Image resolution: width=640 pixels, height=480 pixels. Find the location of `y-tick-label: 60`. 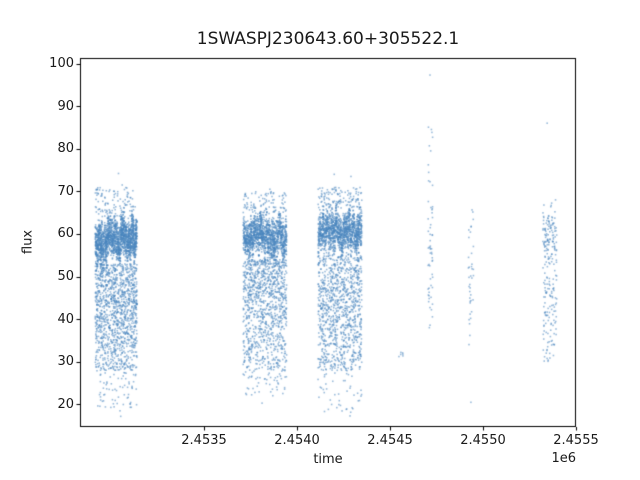

y-tick-label: 60 is located at coordinates (65, 234).